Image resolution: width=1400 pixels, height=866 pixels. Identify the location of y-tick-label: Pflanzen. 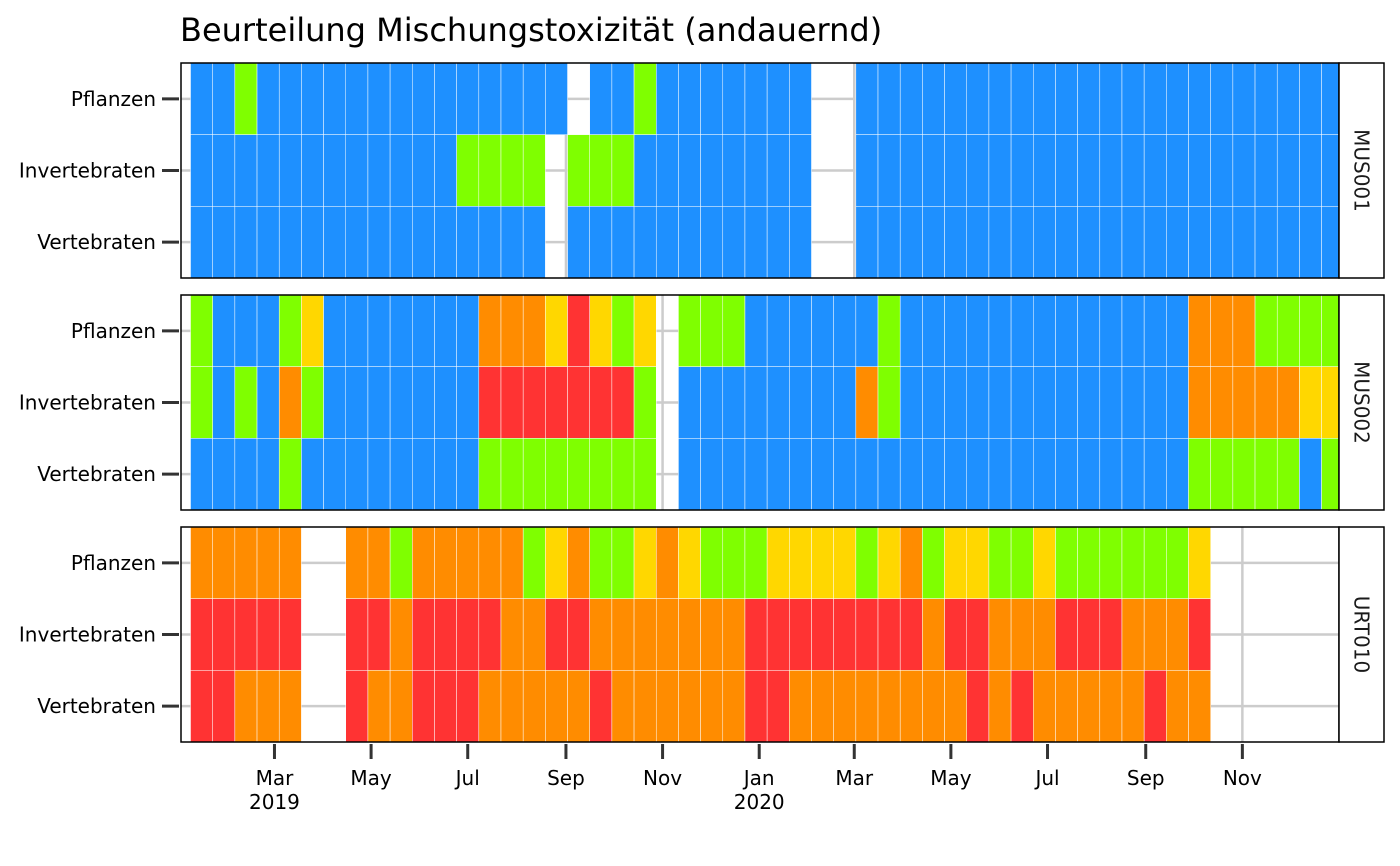
(113, 563).